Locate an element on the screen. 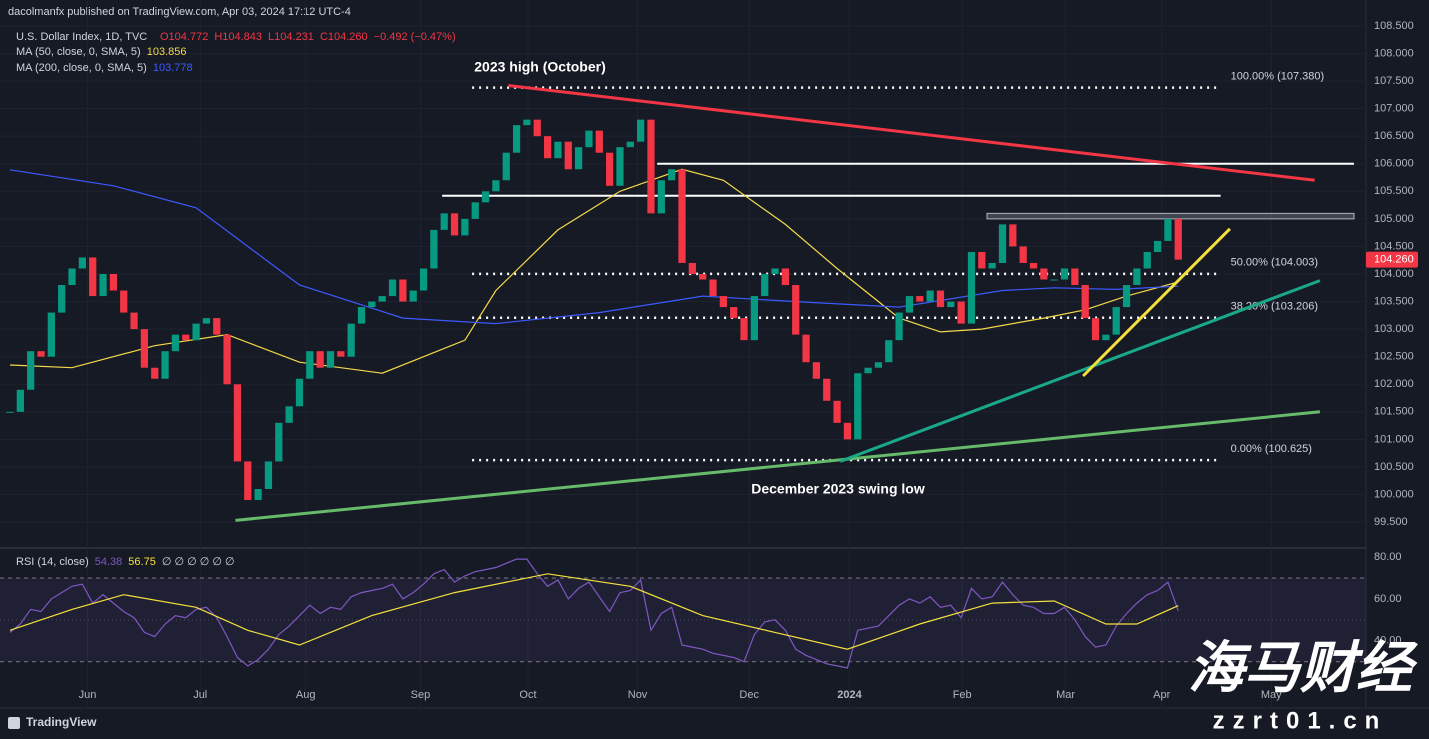 This screenshot has width=1429, height=739. trendline is located at coordinates (1080, 371).